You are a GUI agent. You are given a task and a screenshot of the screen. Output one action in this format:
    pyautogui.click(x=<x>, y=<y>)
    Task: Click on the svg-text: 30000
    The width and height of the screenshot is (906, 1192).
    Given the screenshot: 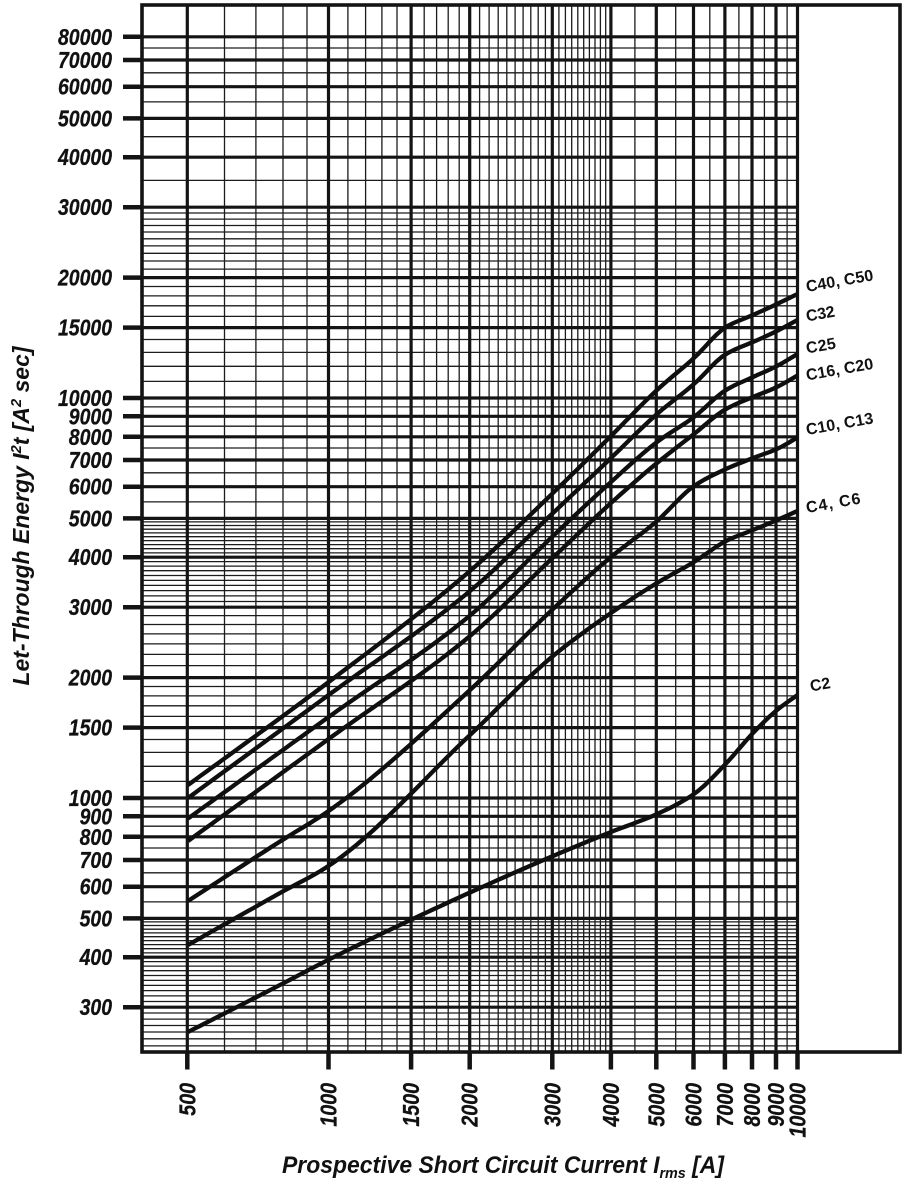 What is the action you would take?
    pyautogui.click(x=85, y=207)
    